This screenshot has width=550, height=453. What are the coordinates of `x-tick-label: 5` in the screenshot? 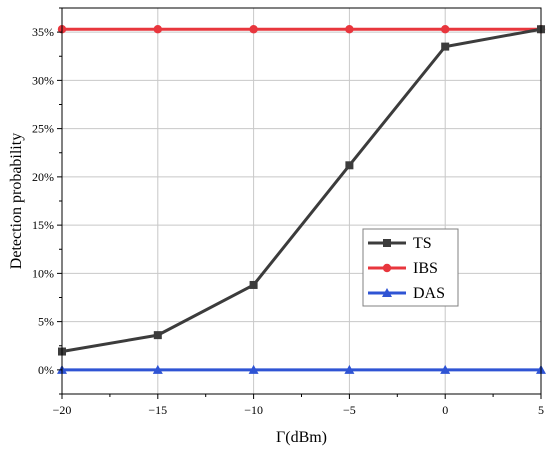 It's located at (541, 410).